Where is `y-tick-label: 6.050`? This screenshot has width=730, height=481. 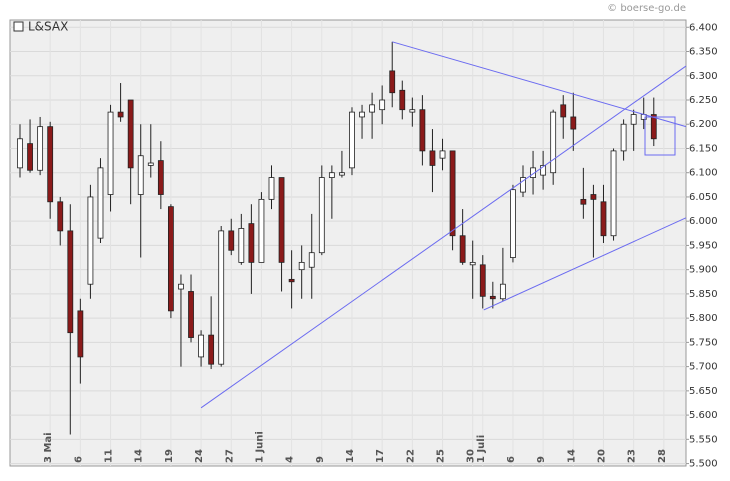 y-tick-label: 6.050 is located at coordinates (703, 197).